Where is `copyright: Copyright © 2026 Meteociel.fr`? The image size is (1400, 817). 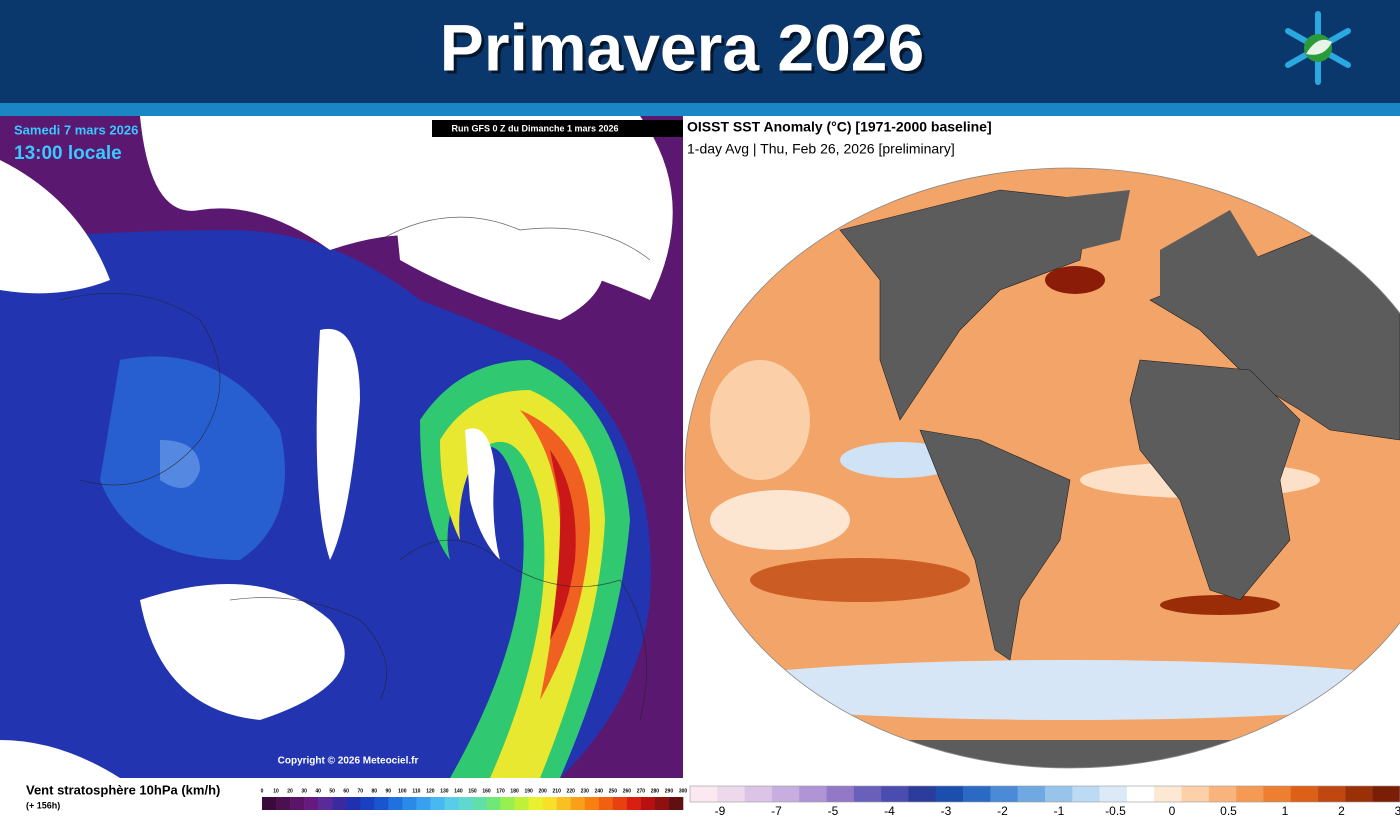 copyright: Copyright © 2026 Meteociel.fr is located at coordinates (348, 761).